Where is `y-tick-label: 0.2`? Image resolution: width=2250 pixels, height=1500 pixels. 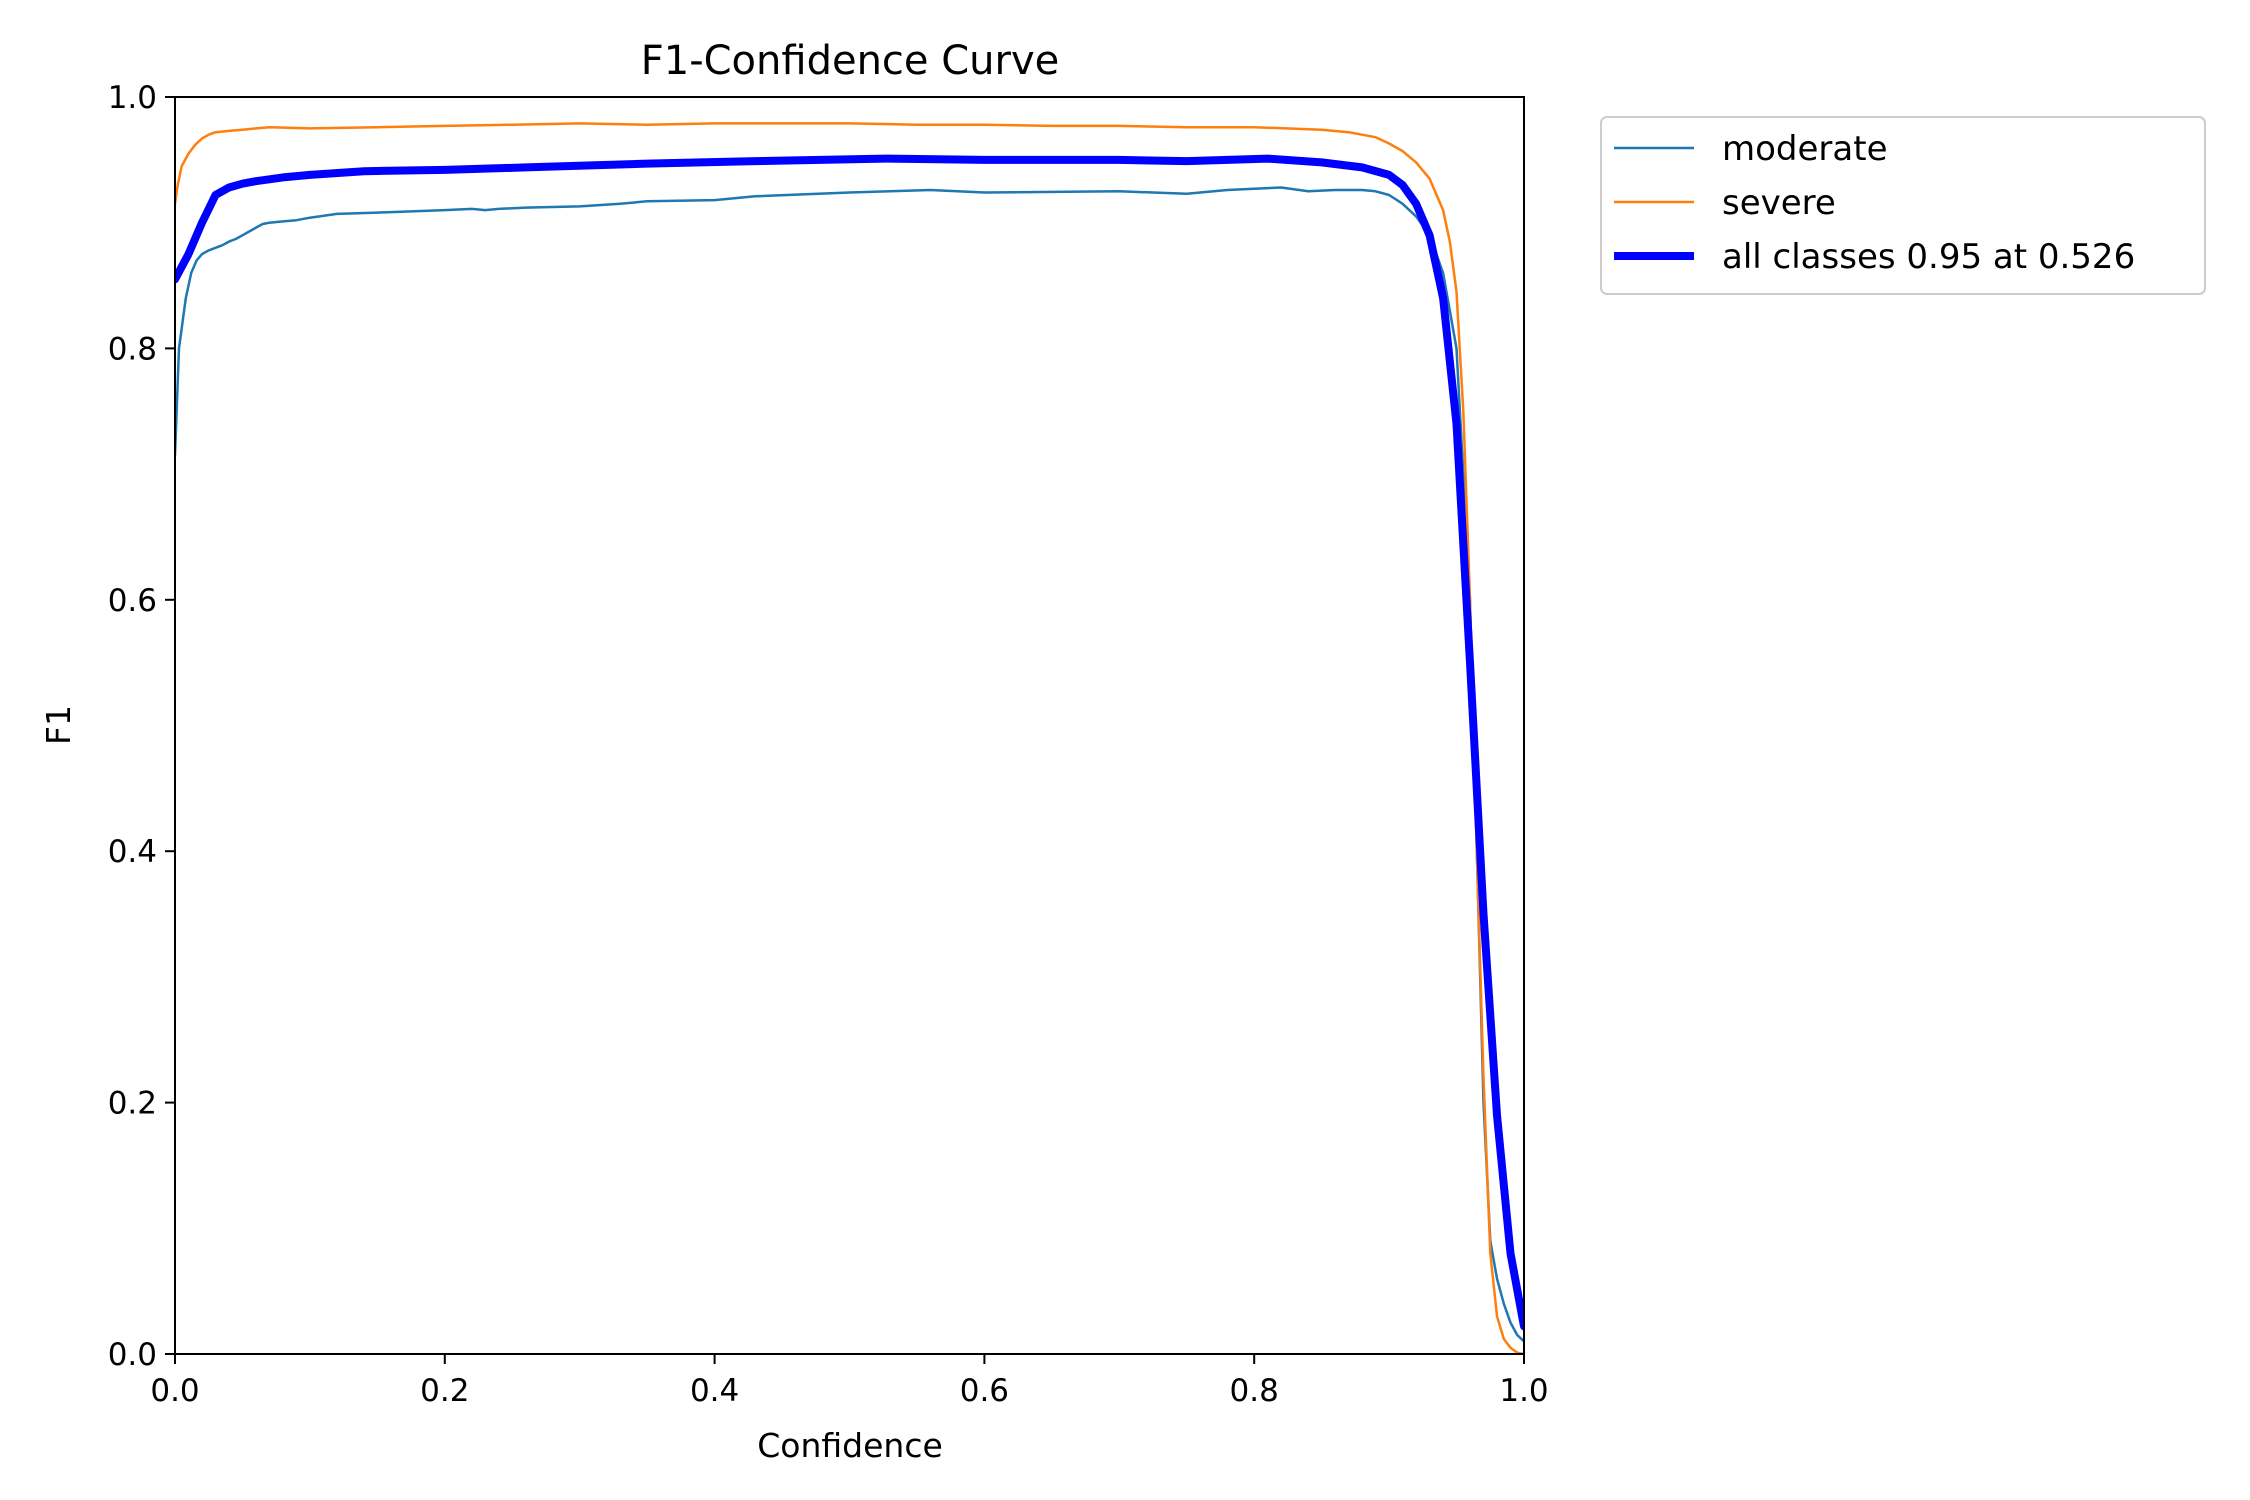 y-tick-label: 0.2 is located at coordinates (132, 1104).